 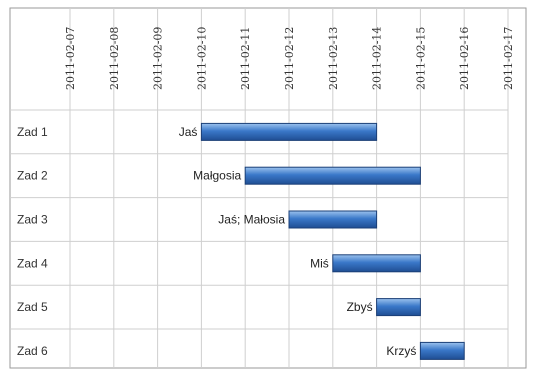 I want to click on date-tick-label: 2011-02-14, so click(x=377, y=58).